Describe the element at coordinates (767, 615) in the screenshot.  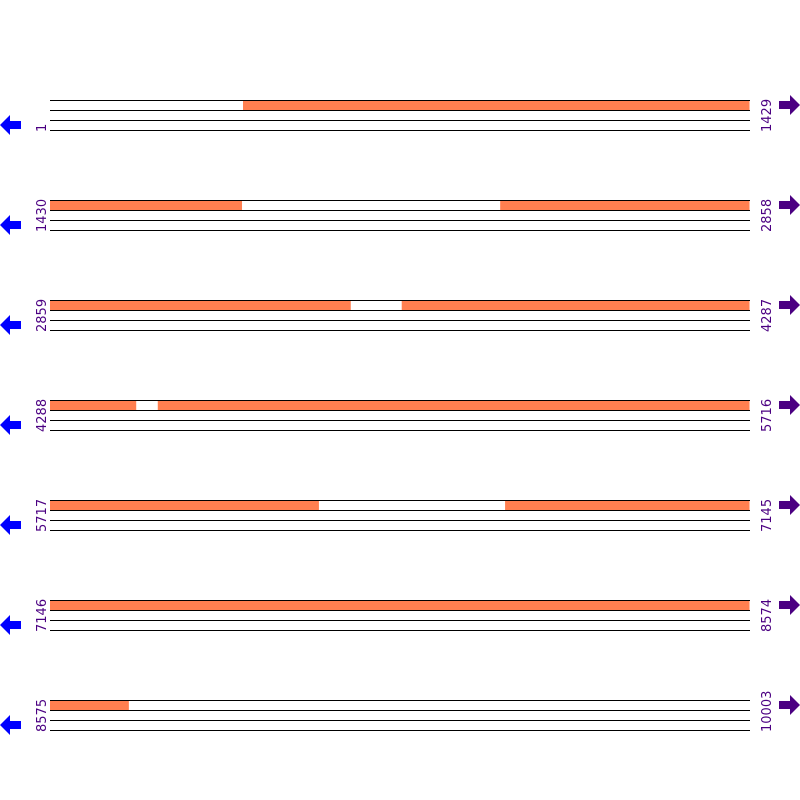
I see `row-end-label: 8574` at that location.